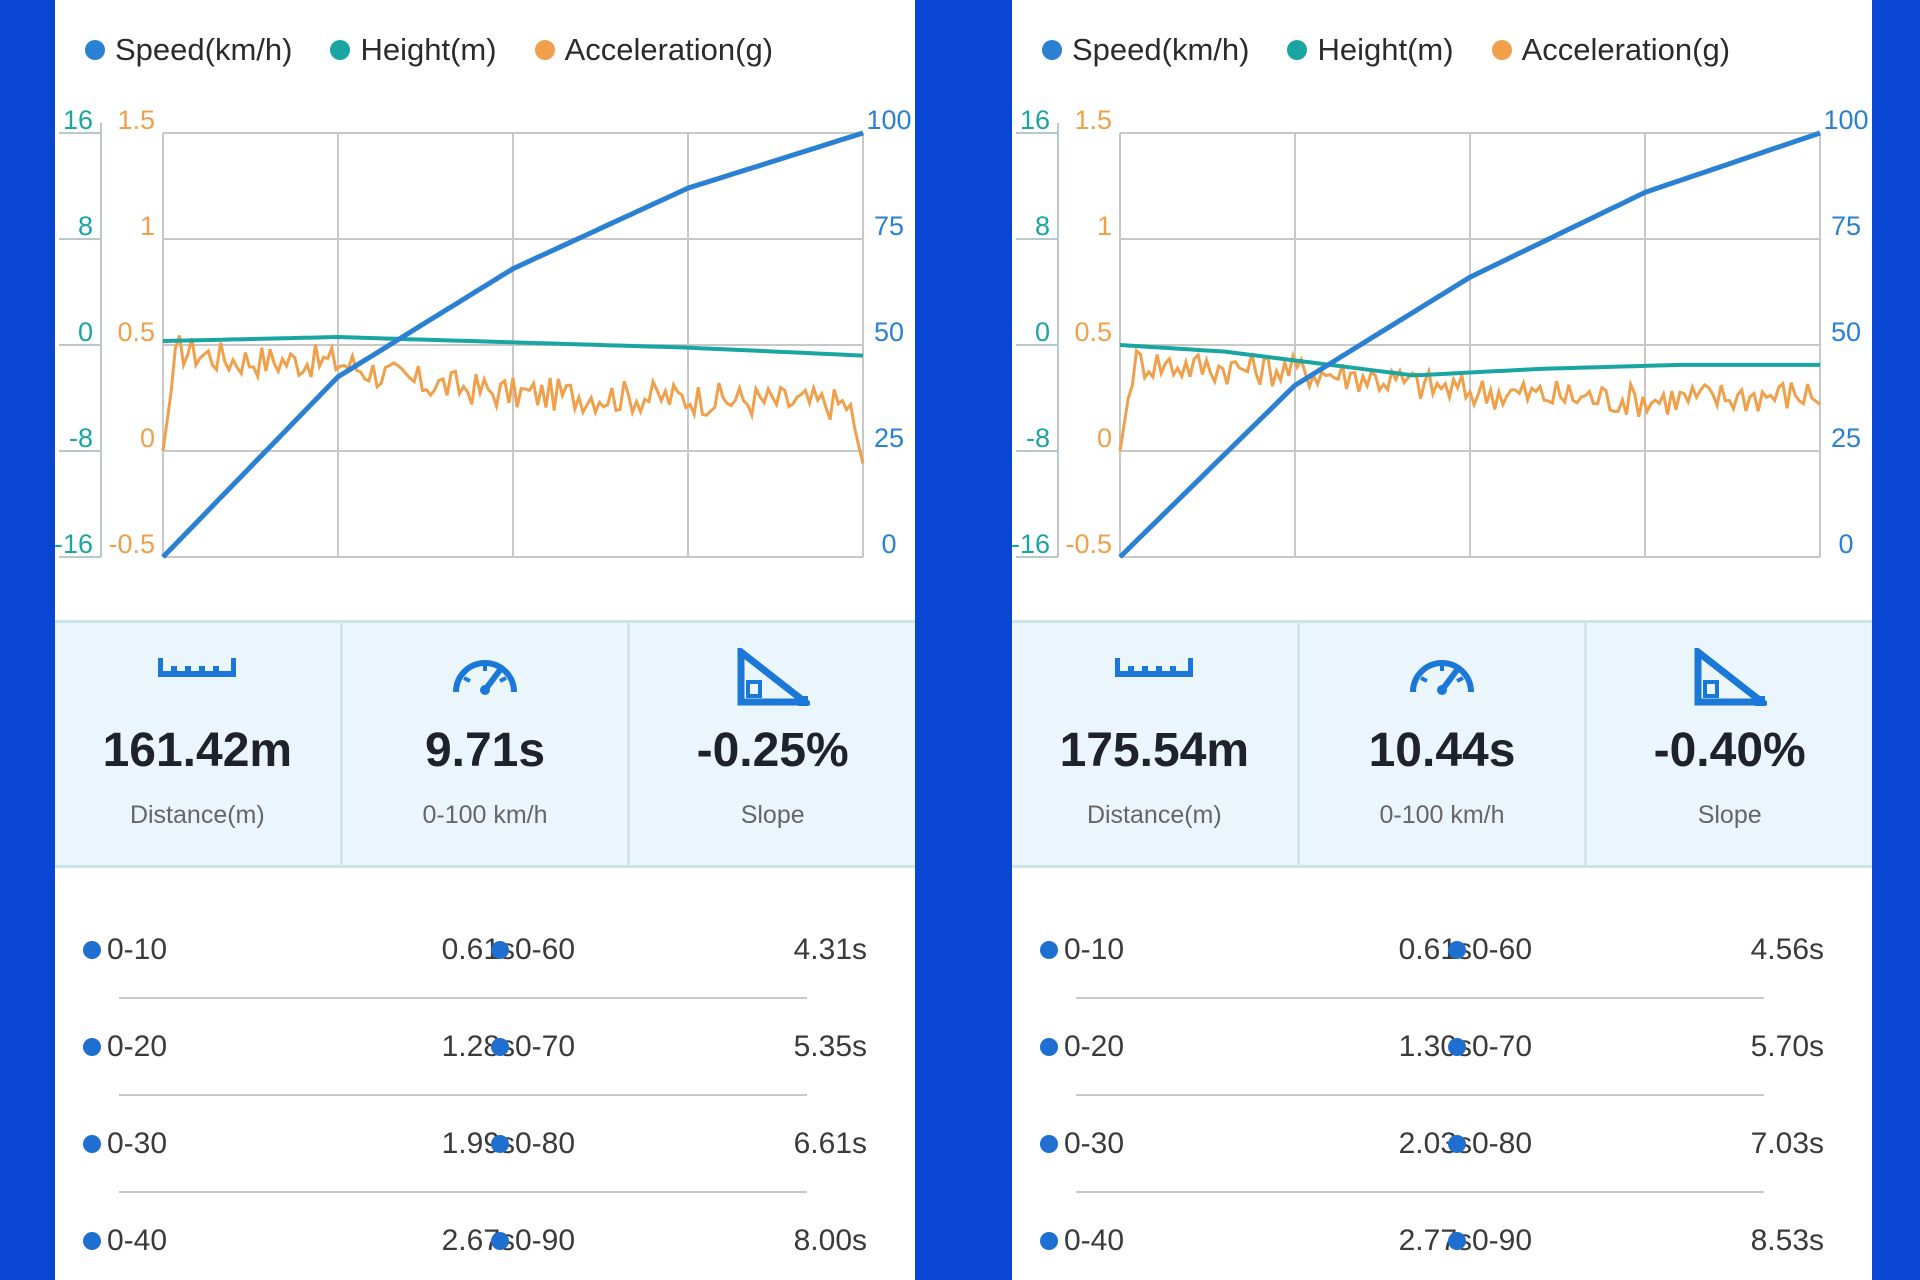  What do you see at coordinates (485, 1144) in the screenshot?
I see `split-row: 0-30 1.99s 0-80 6.61s` at bounding box center [485, 1144].